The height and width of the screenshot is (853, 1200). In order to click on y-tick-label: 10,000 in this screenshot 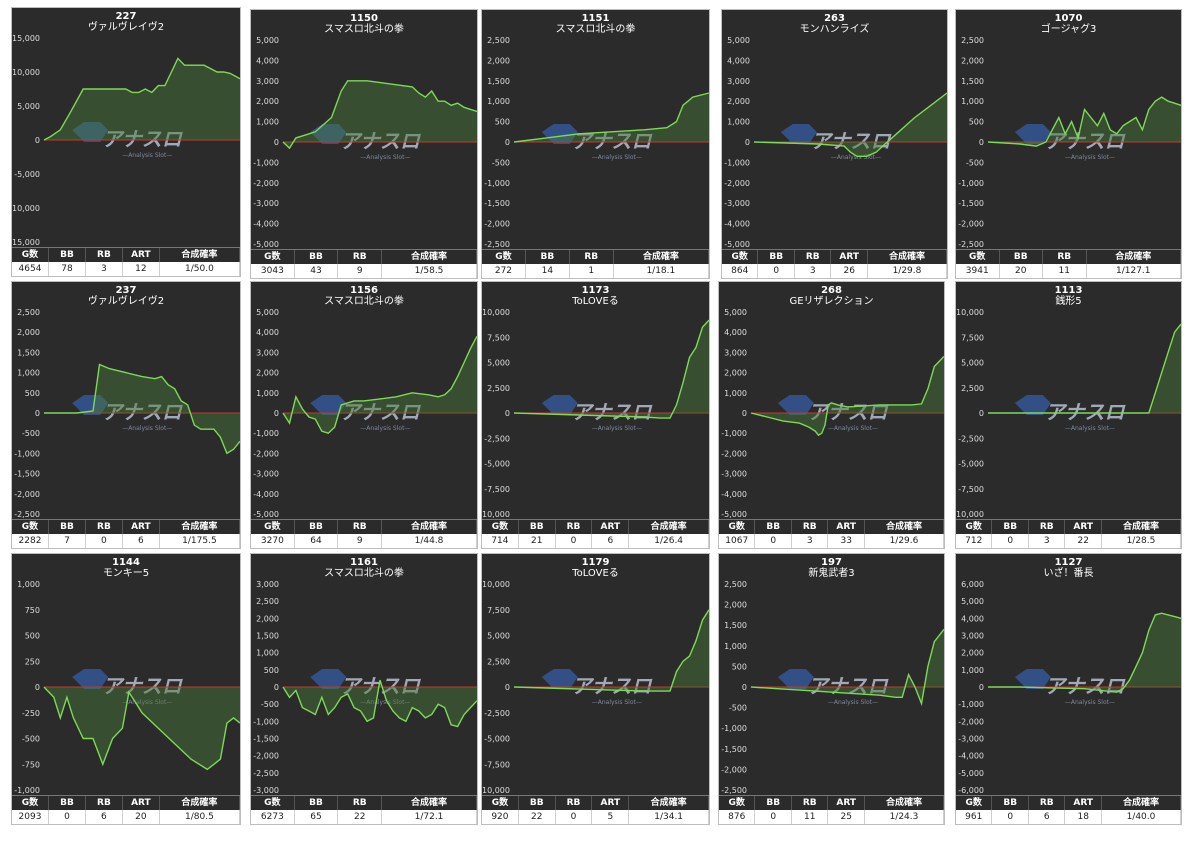, I will do `click(26, 72)`.